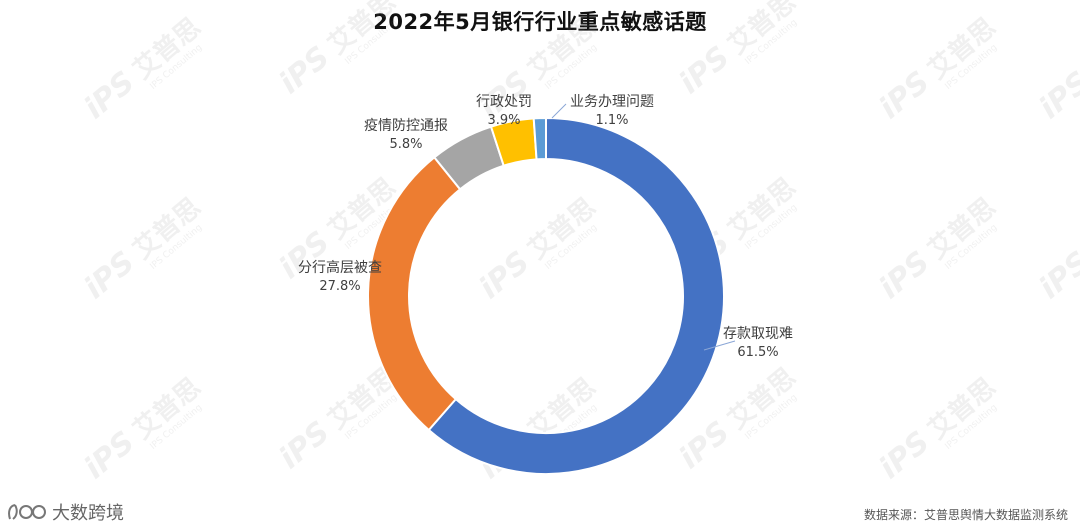 The image size is (1080, 531). I want to click on logo: 大数跨境, so click(65, 512).